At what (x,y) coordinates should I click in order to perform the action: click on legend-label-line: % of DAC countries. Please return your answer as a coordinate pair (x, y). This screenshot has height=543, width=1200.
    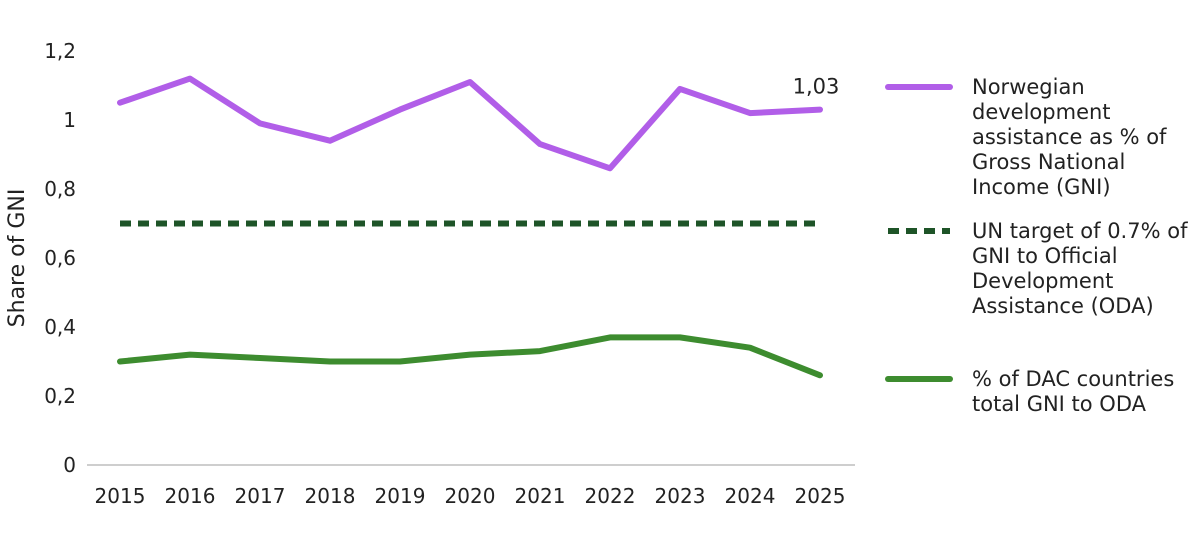
    Looking at the image, I should click on (1073, 379).